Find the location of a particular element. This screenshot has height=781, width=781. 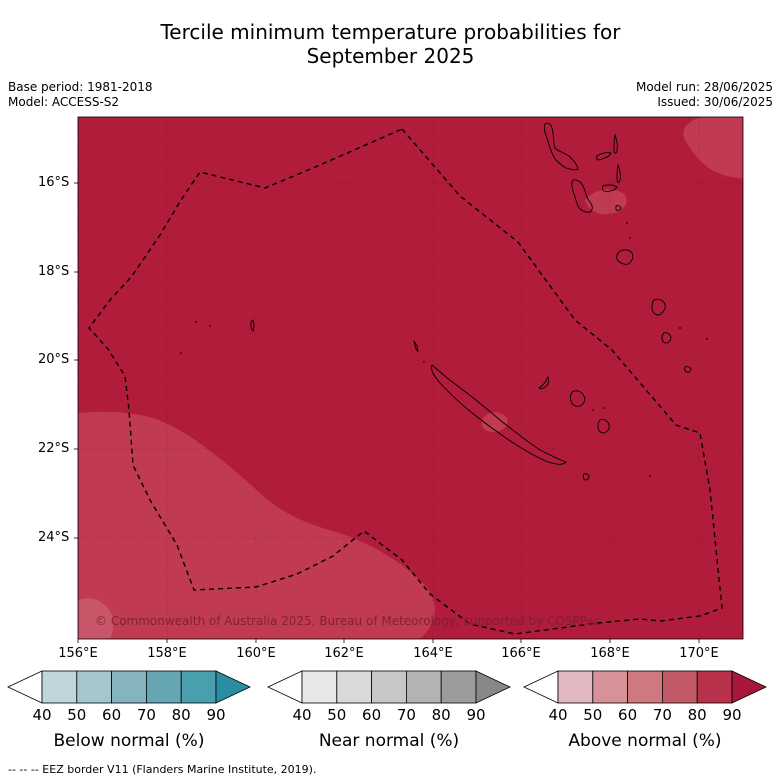

below-colorbar-tick-label: 40 is located at coordinates (42, 715).